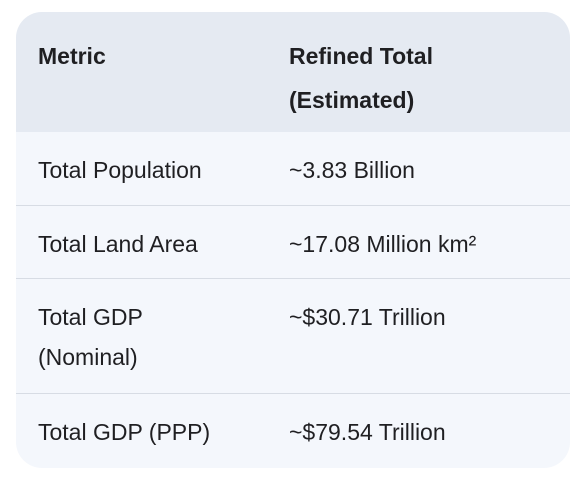 This screenshot has width=588, height=480. Describe the element at coordinates (367, 432) in the screenshot. I see `value-cell: ~$79.54 Trillion` at that location.